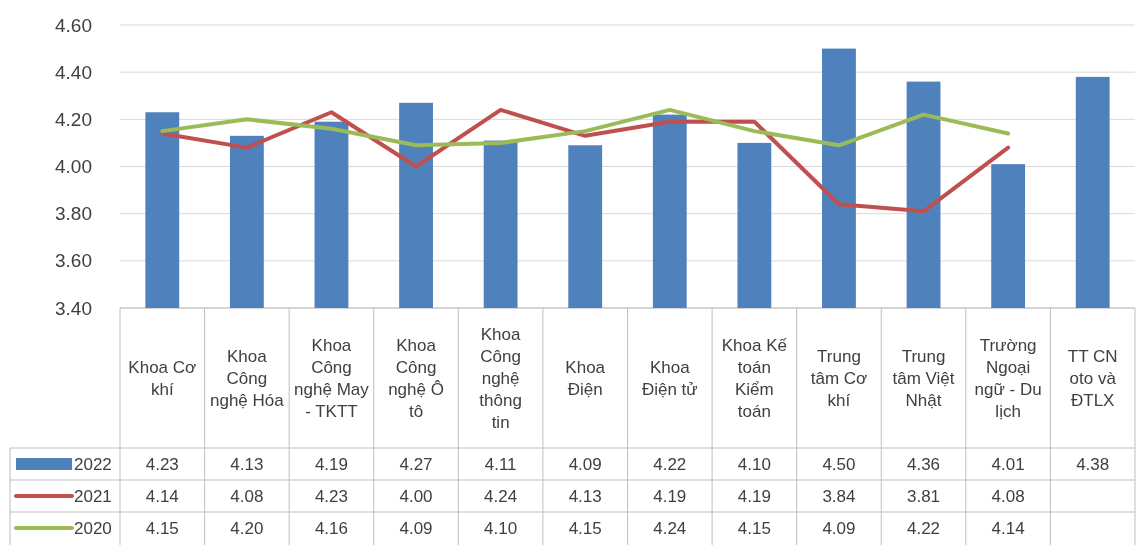 This screenshot has height=545, width=1139. I want to click on x-tick-label: Trung tâm Việt Nhật, so click(923, 378).